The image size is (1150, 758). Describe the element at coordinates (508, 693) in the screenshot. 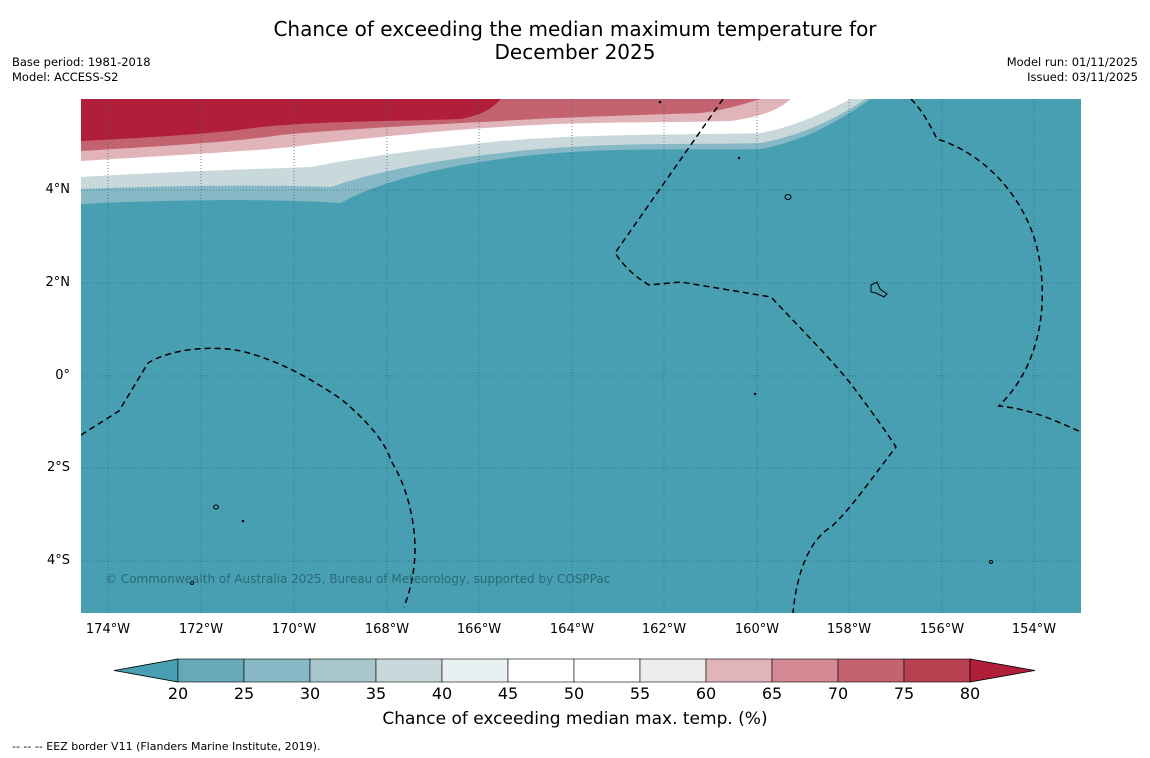

I see `colorbar-tick-label: 45` at that location.